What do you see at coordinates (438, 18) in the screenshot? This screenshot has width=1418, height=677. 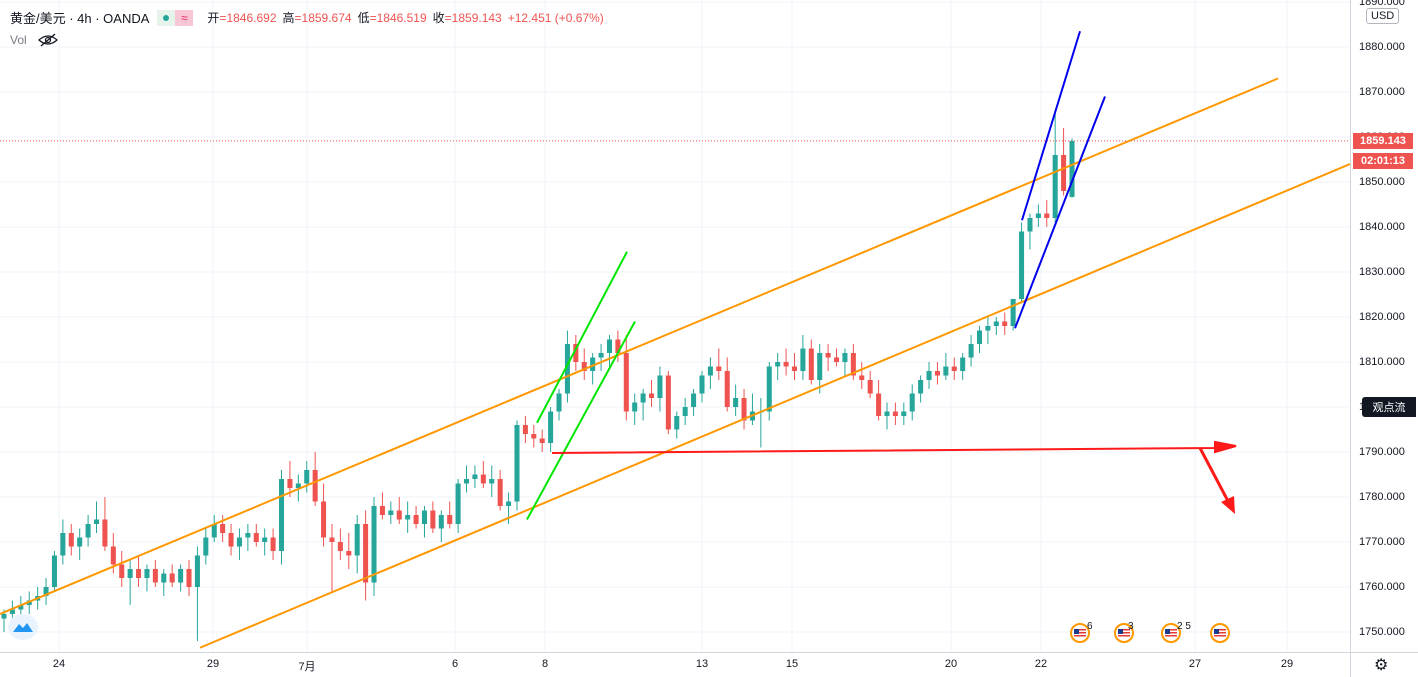 I see `close-label: 收` at bounding box center [438, 18].